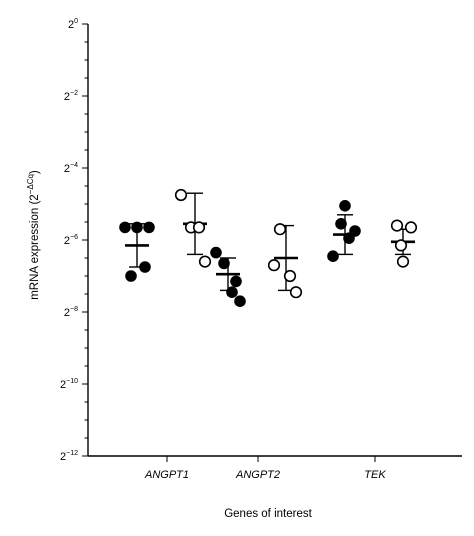  Describe the element at coordinates (33, 235) in the screenshot. I see `y-axis-title: mRNA expression (2−ΔCq)` at that location.